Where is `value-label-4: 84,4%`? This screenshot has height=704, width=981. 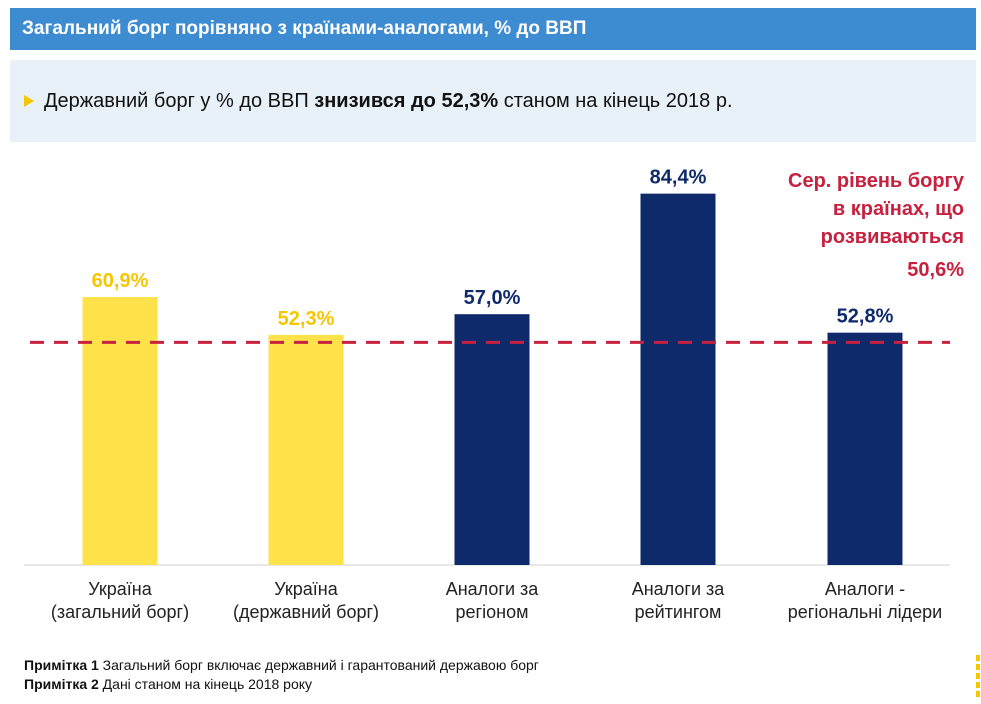 value-label-4: 84,4% is located at coordinates (678, 178).